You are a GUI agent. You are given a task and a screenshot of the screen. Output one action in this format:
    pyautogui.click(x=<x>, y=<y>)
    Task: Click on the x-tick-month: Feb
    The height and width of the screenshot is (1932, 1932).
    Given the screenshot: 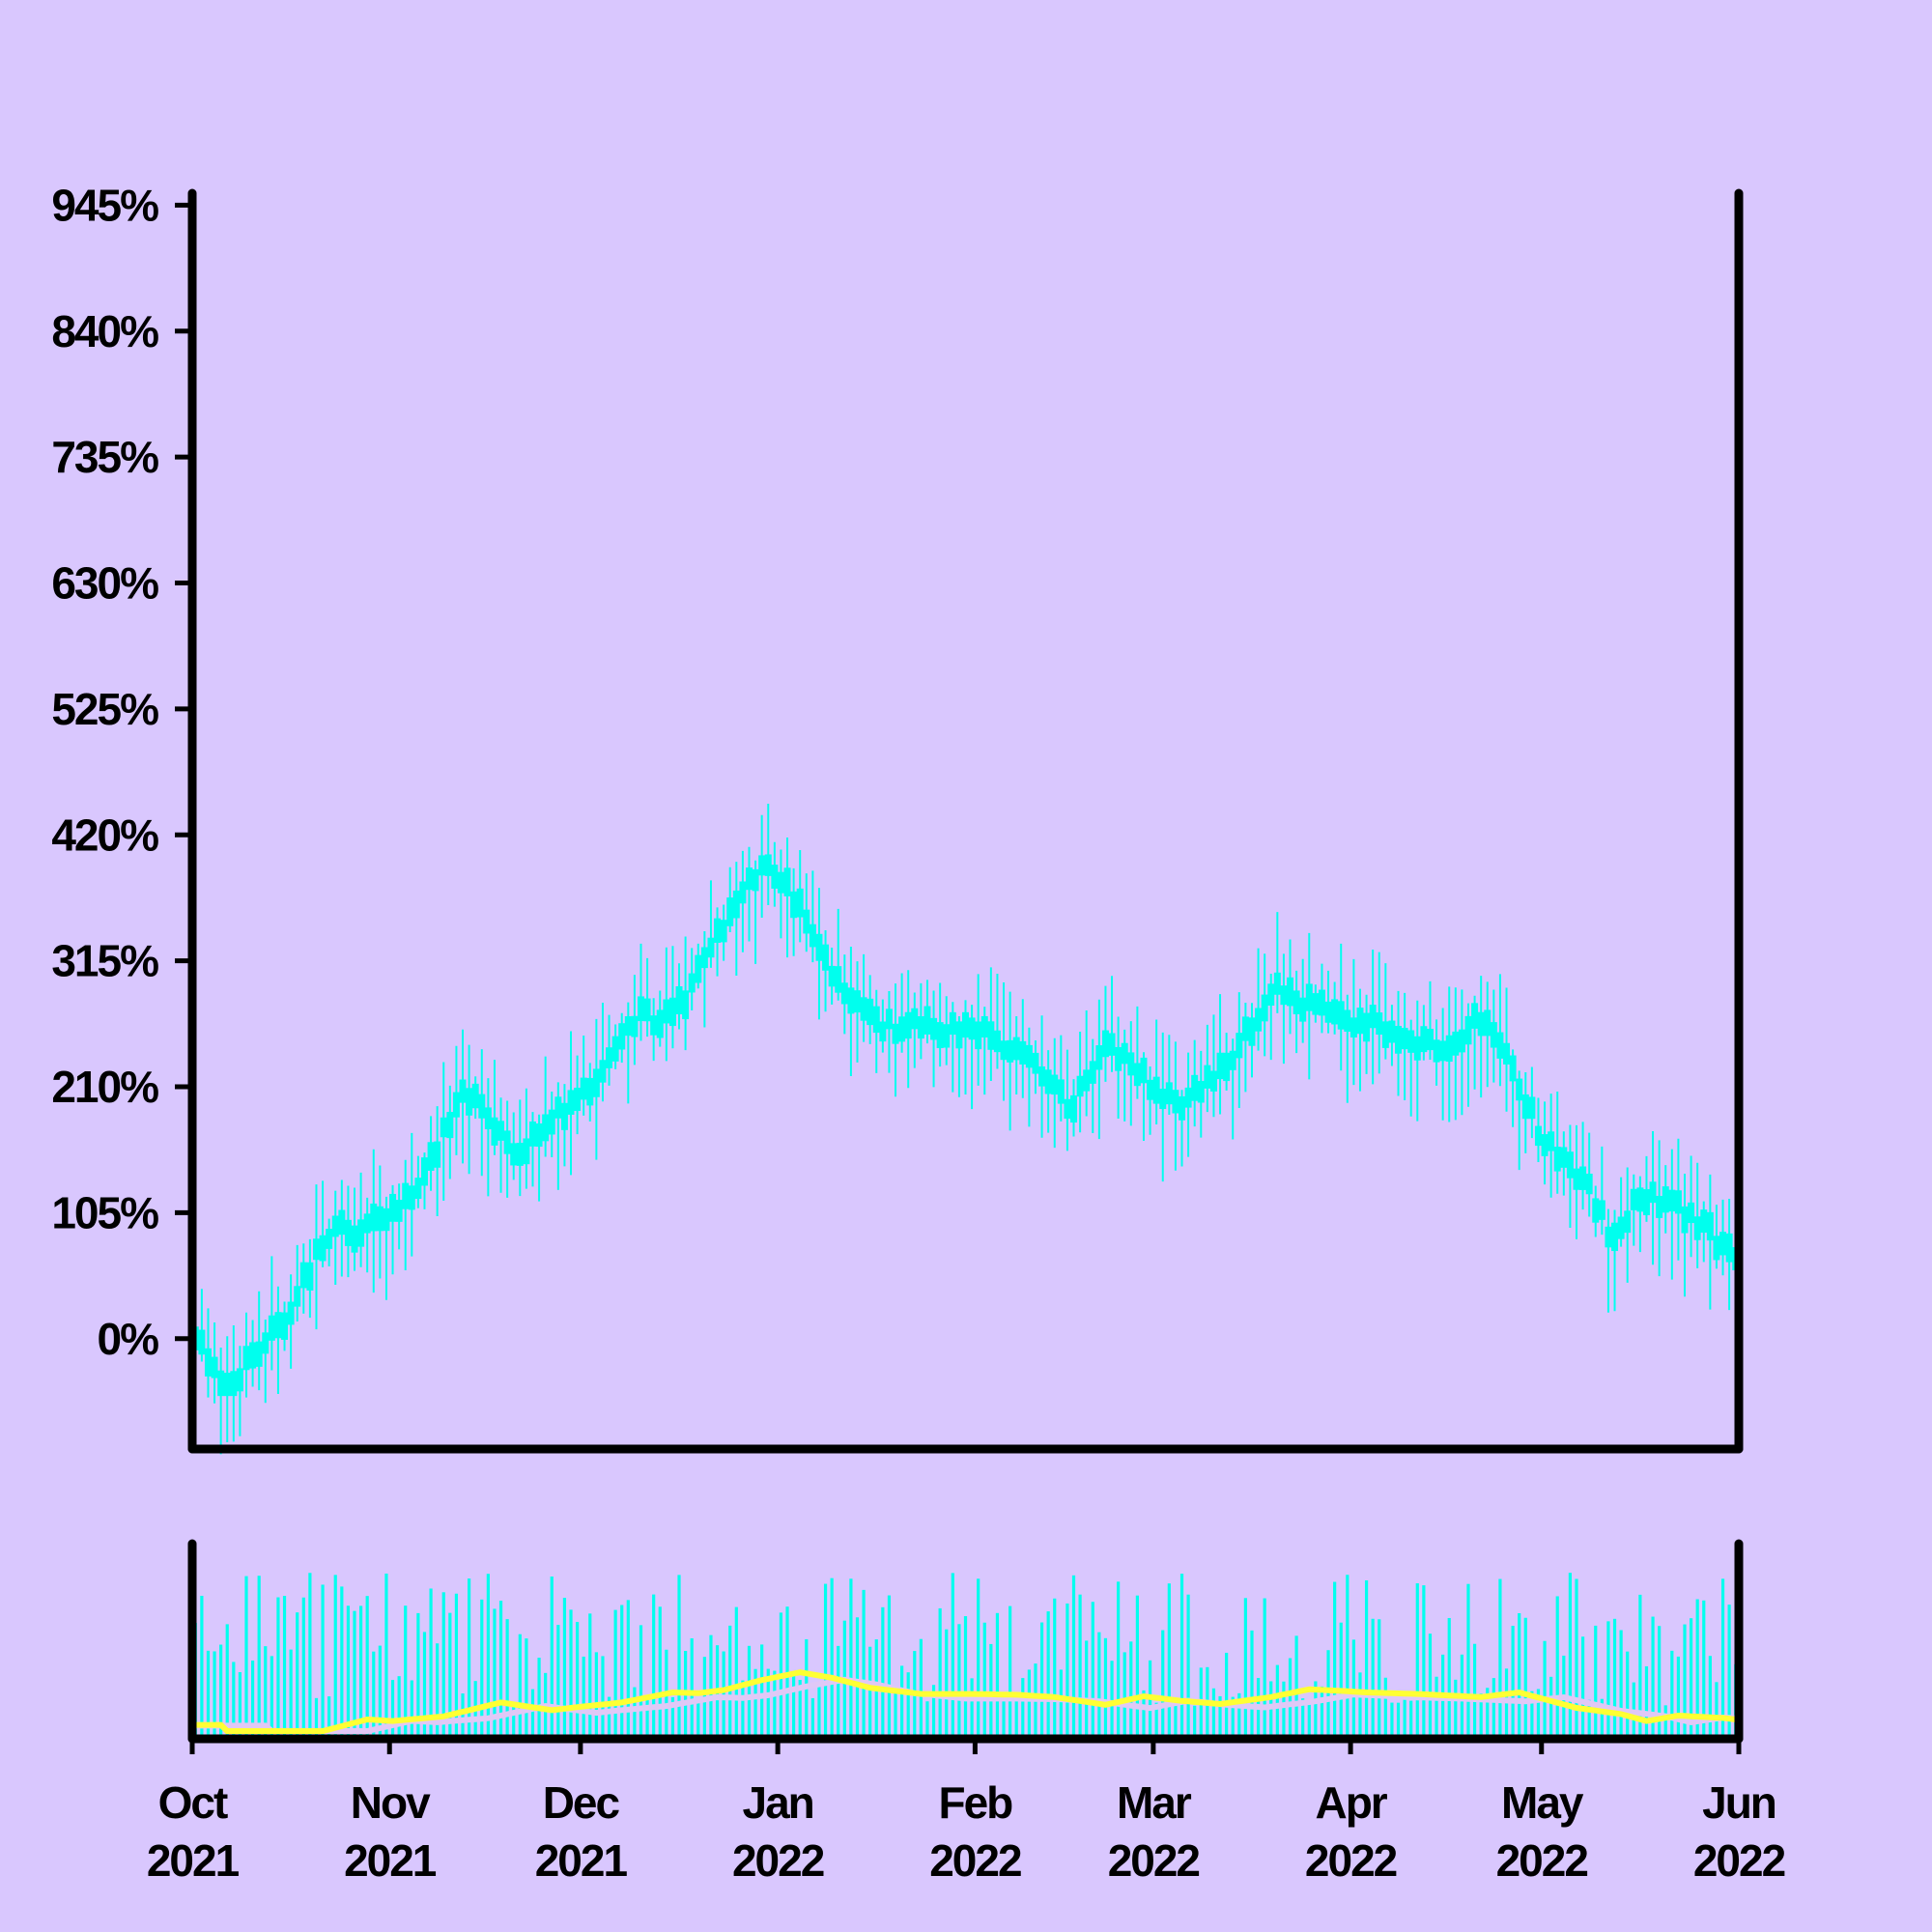 What is the action you would take?
    pyautogui.click(x=975, y=1802)
    